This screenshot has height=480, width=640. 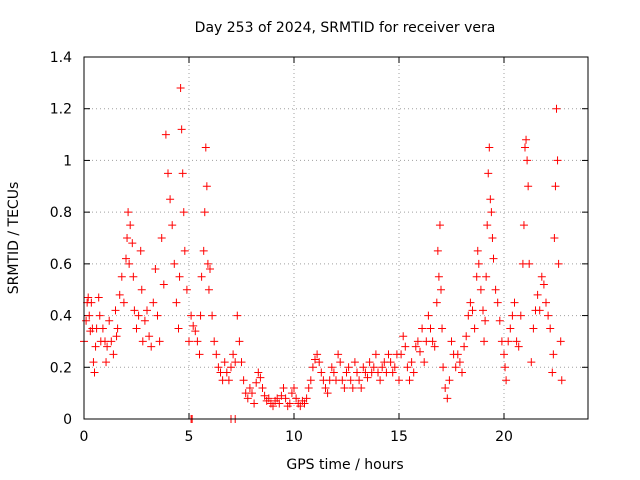 What do you see at coordinates (61, 110) in the screenshot?
I see `y-tick-label: 1.2` at bounding box center [61, 110].